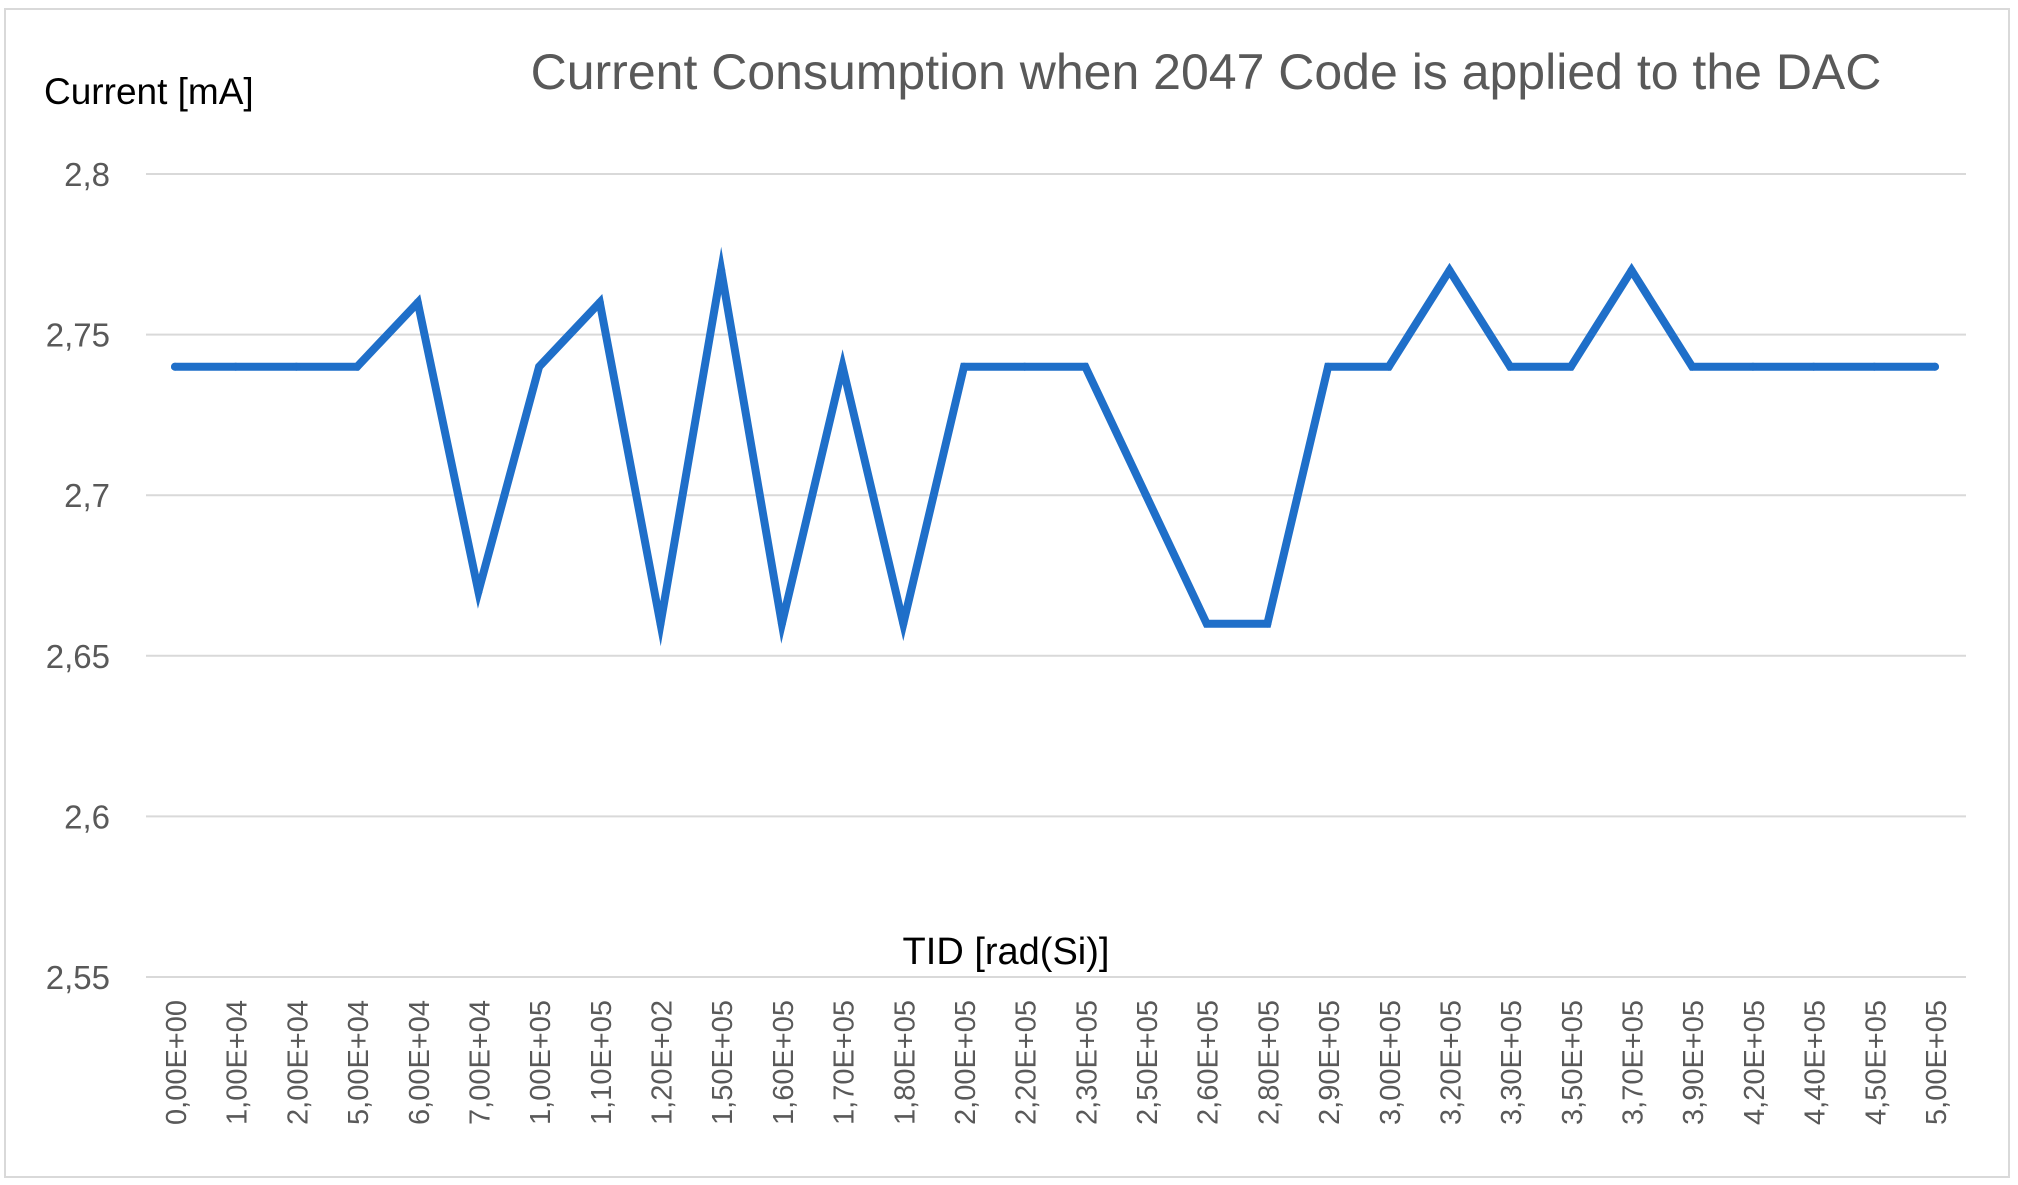 The height and width of the screenshot is (1185, 2018). Describe the element at coordinates (966, 1062) in the screenshot. I see `x-tick-label: 2,00E+05` at that location.